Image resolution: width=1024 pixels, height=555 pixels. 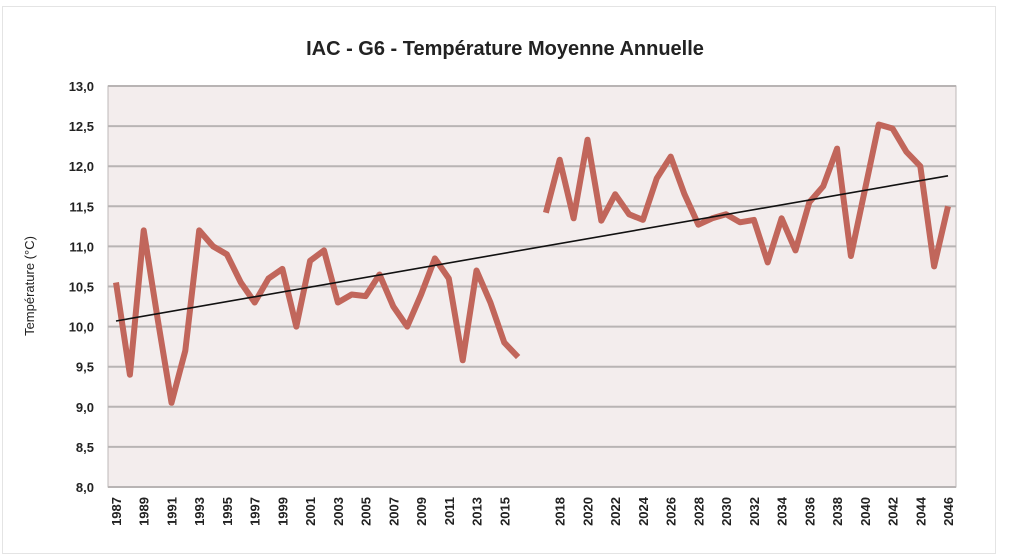 What do you see at coordinates (29, 286) in the screenshot?
I see `y-axis-label: Température (°C)` at bounding box center [29, 286].